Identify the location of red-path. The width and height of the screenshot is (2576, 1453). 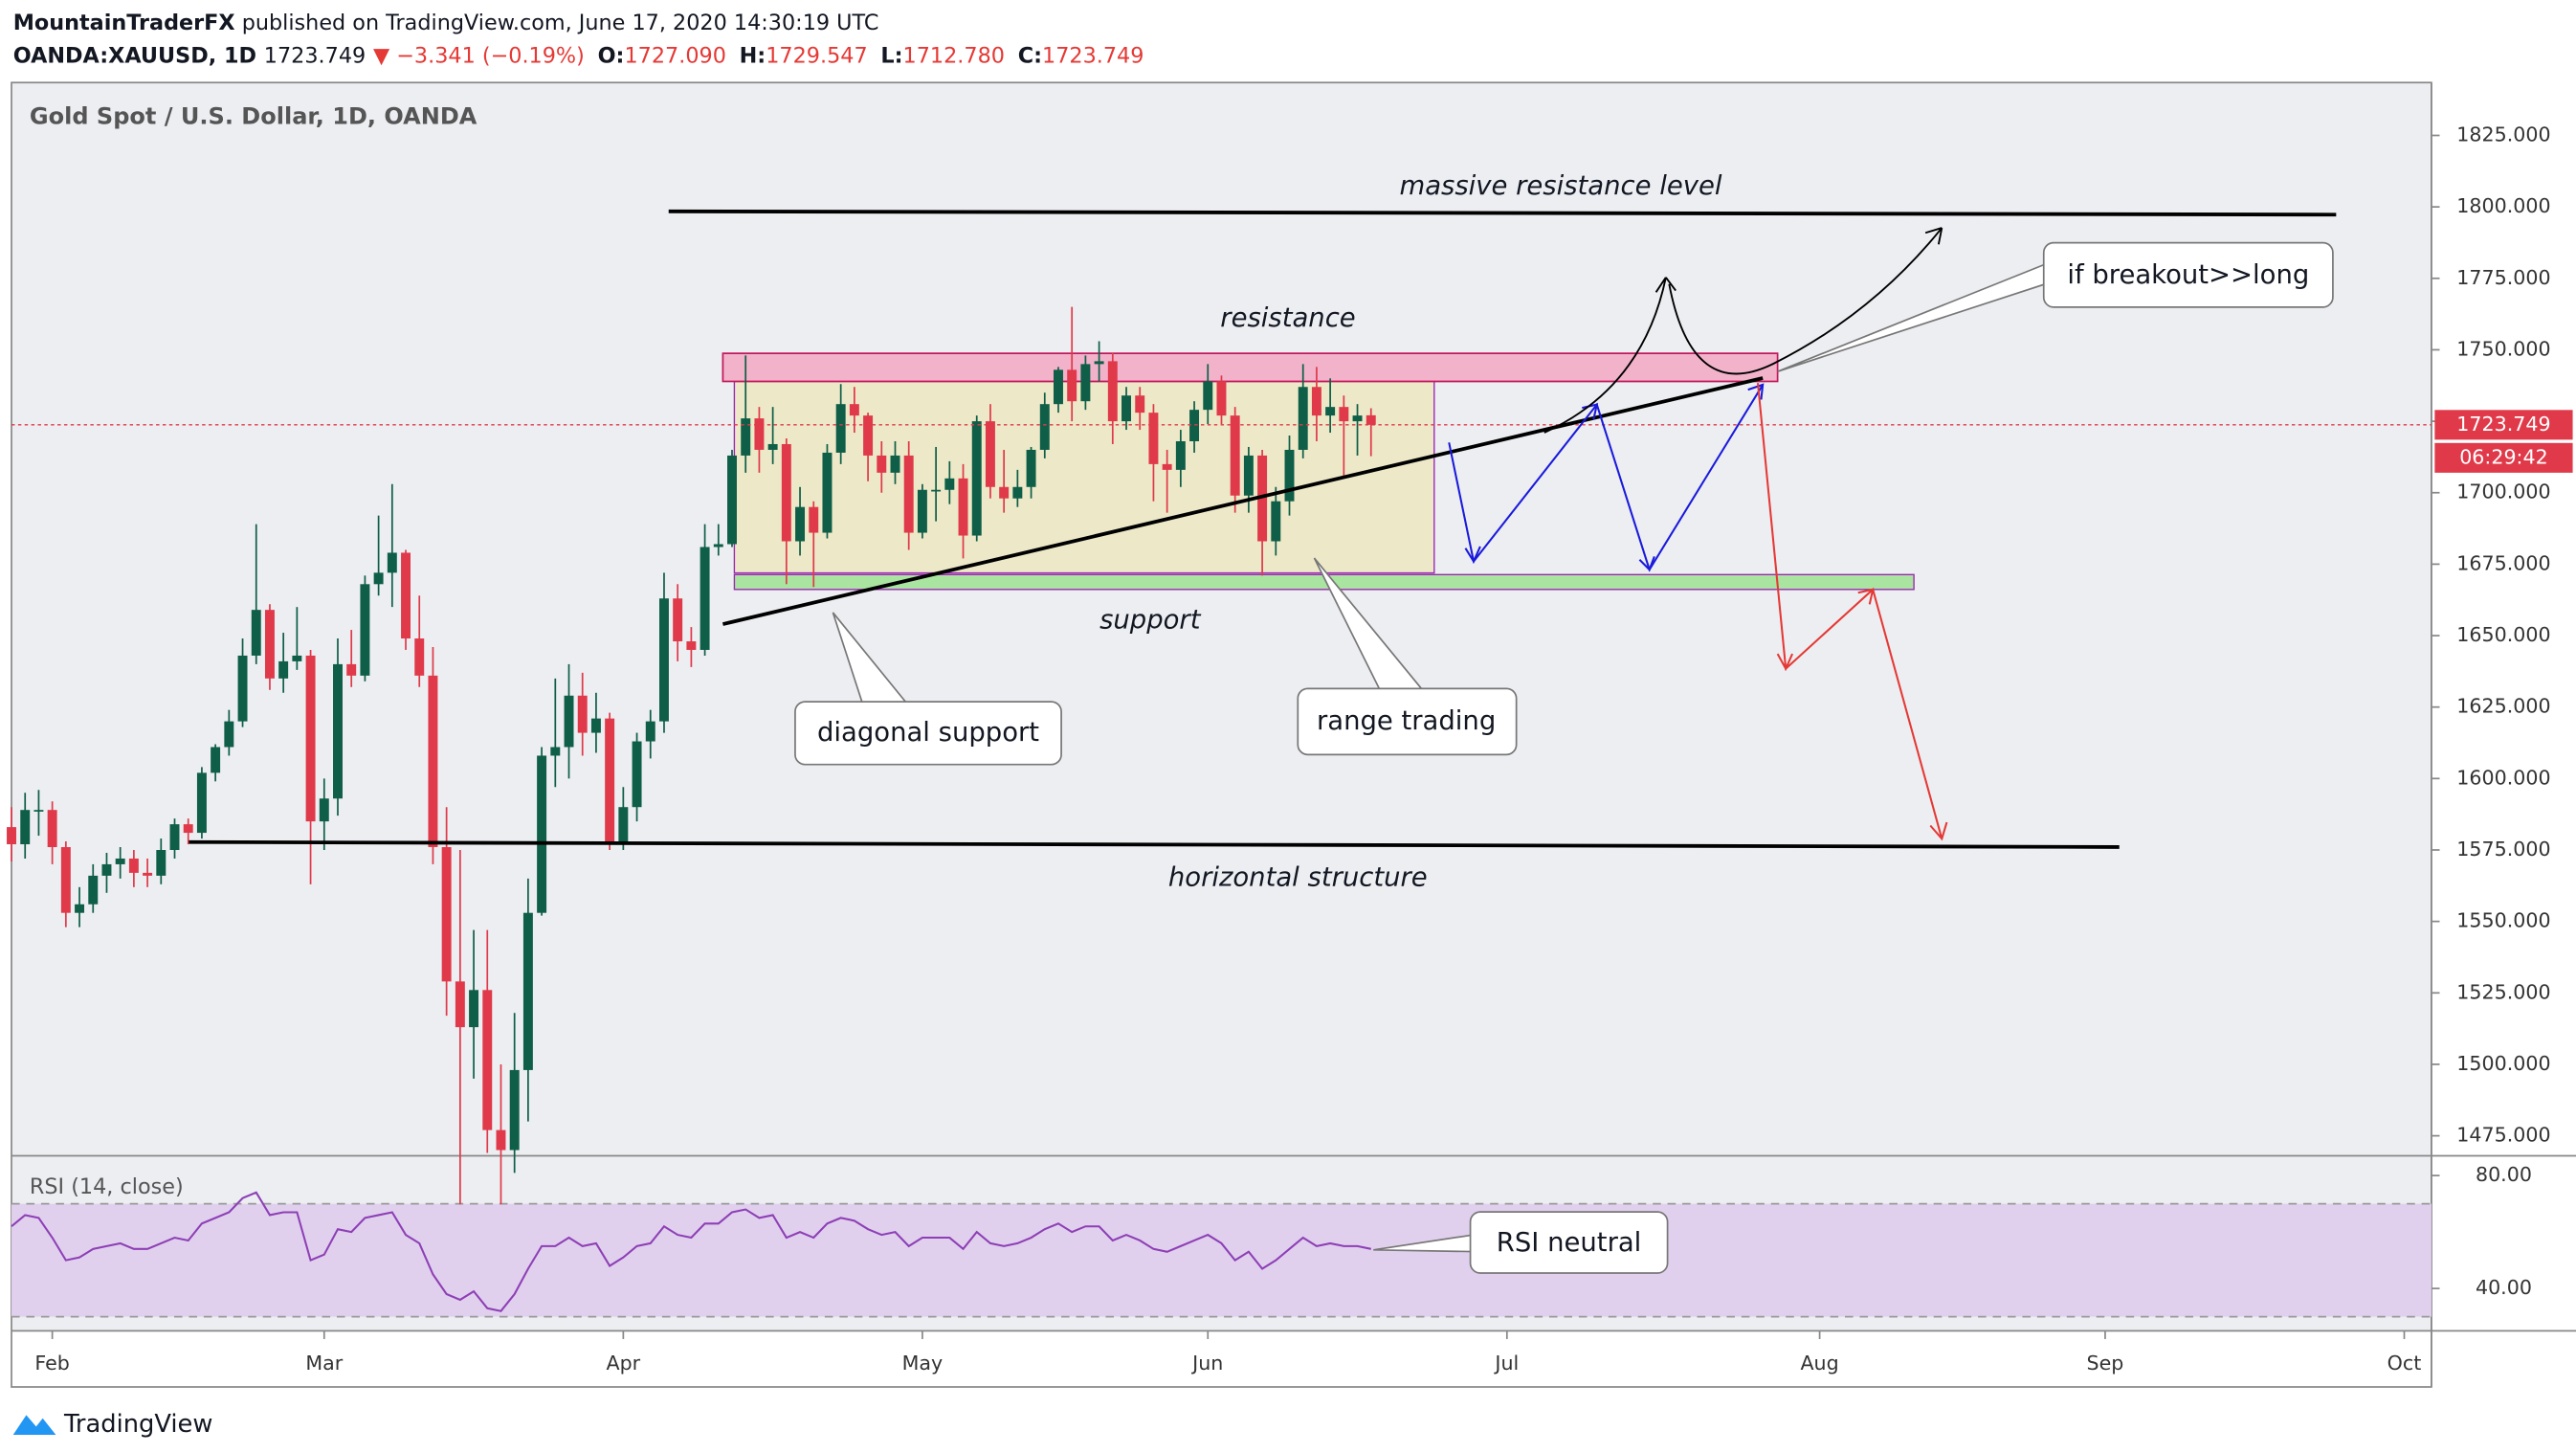
(1852, 612).